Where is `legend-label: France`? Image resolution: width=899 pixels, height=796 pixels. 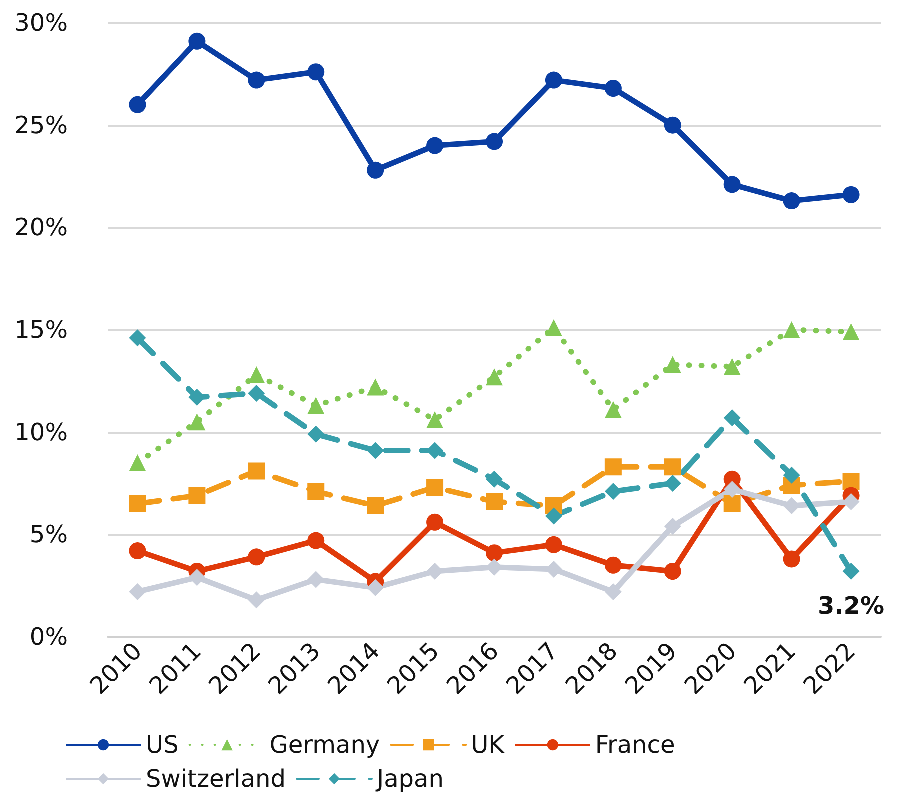
legend-label: France is located at coordinates (635, 745).